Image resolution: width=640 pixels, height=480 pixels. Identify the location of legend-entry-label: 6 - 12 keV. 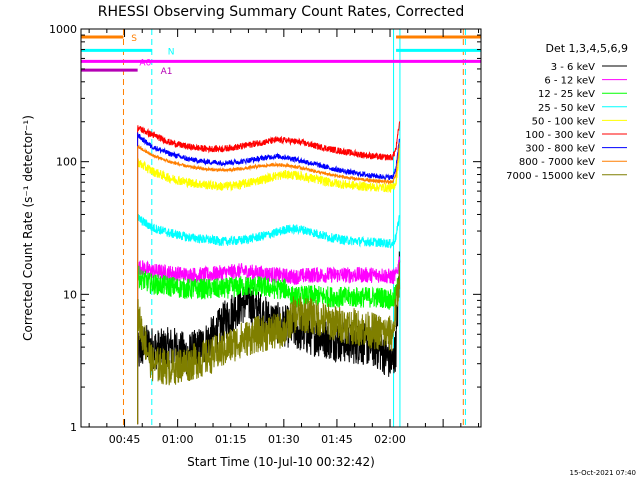
(569, 81).